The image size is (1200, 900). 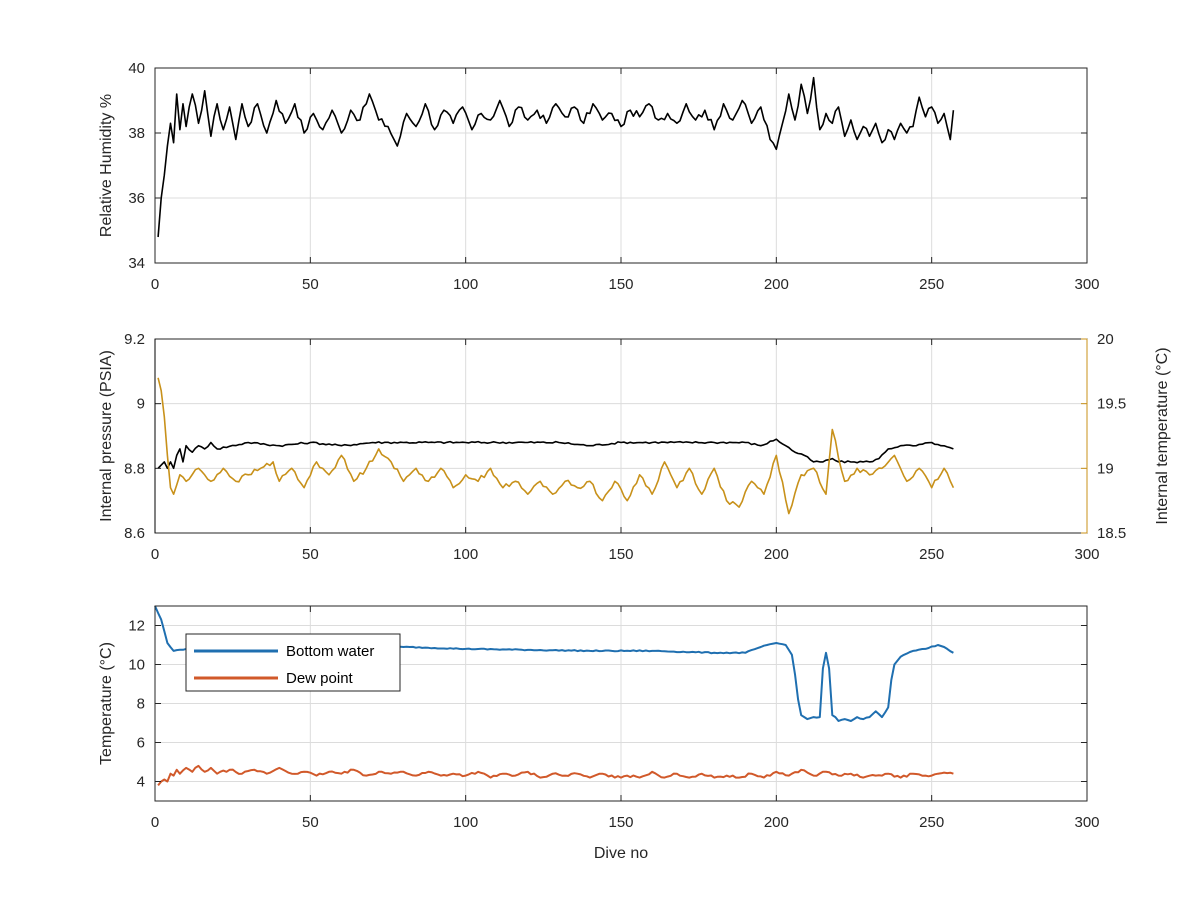 What do you see at coordinates (621, 853) in the screenshot?
I see `x-axis-label: Dive no` at bounding box center [621, 853].